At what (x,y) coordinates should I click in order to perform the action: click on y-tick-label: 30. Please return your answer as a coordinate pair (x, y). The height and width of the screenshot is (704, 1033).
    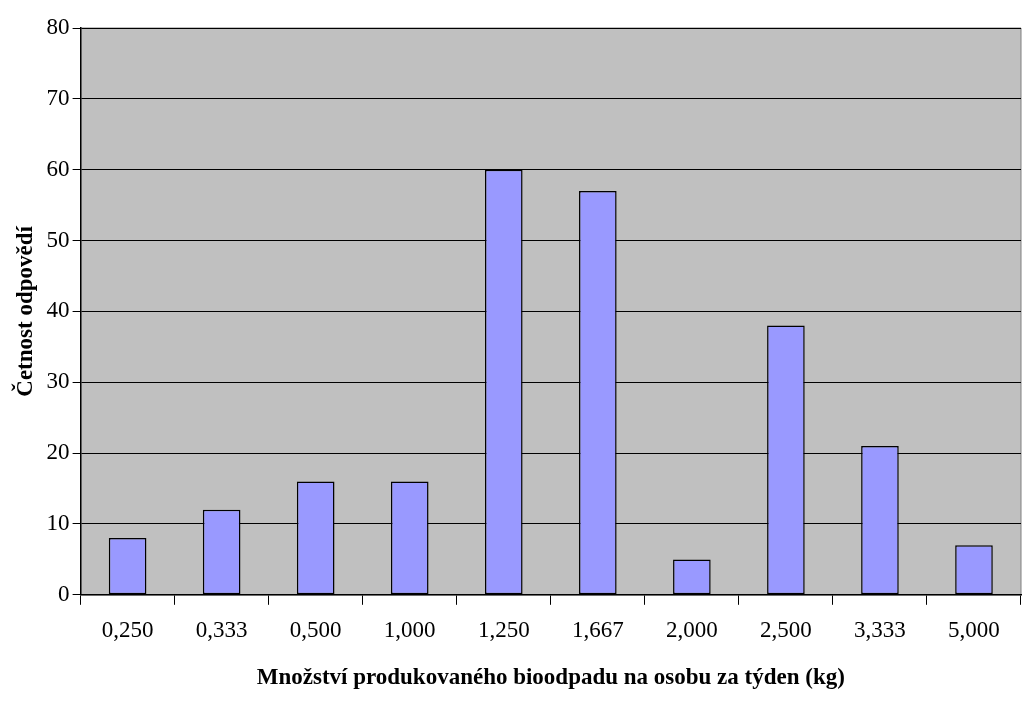
    Looking at the image, I should click on (58, 381).